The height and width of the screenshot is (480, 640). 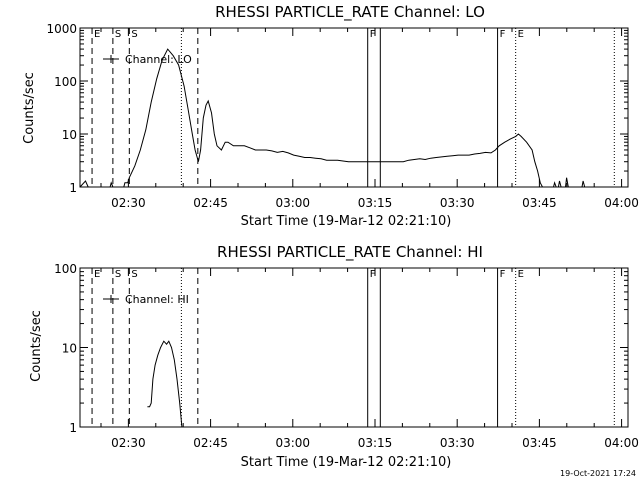 What do you see at coordinates (158, 59) in the screenshot?
I see `legend-label: Channel: LO` at bounding box center [158, 59].